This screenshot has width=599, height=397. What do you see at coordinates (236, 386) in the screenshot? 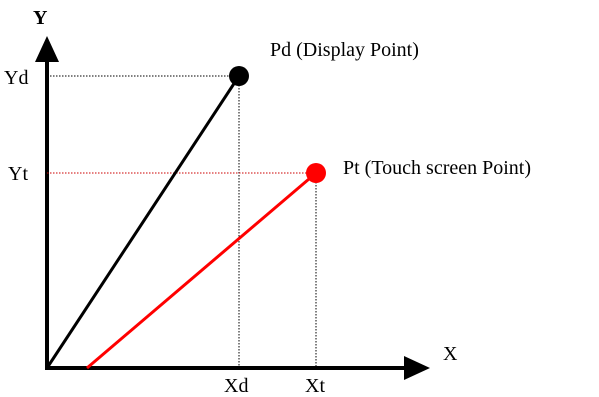
I see `x-tick-xd: Xd` at bounding box center [236, 386].